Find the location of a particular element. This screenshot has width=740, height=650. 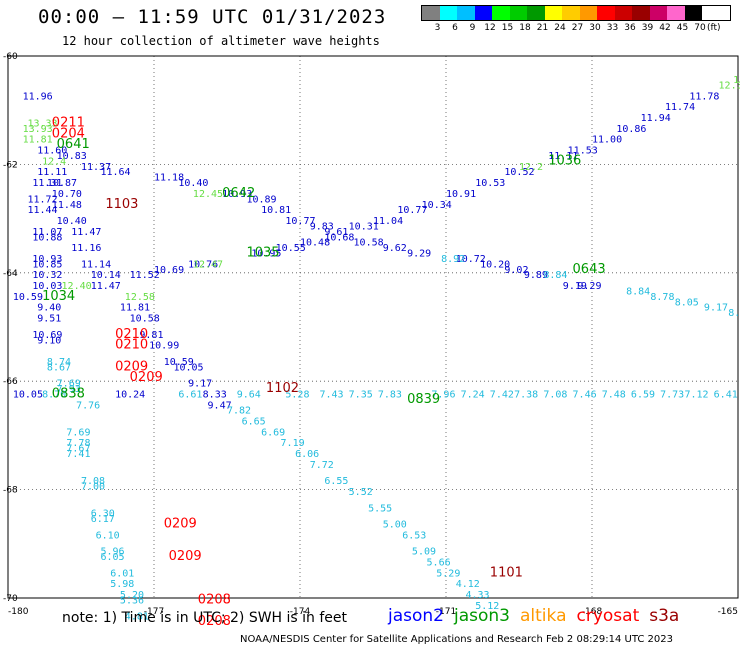

wave-height-value: 6.30 is located at coordinates (103, 514).